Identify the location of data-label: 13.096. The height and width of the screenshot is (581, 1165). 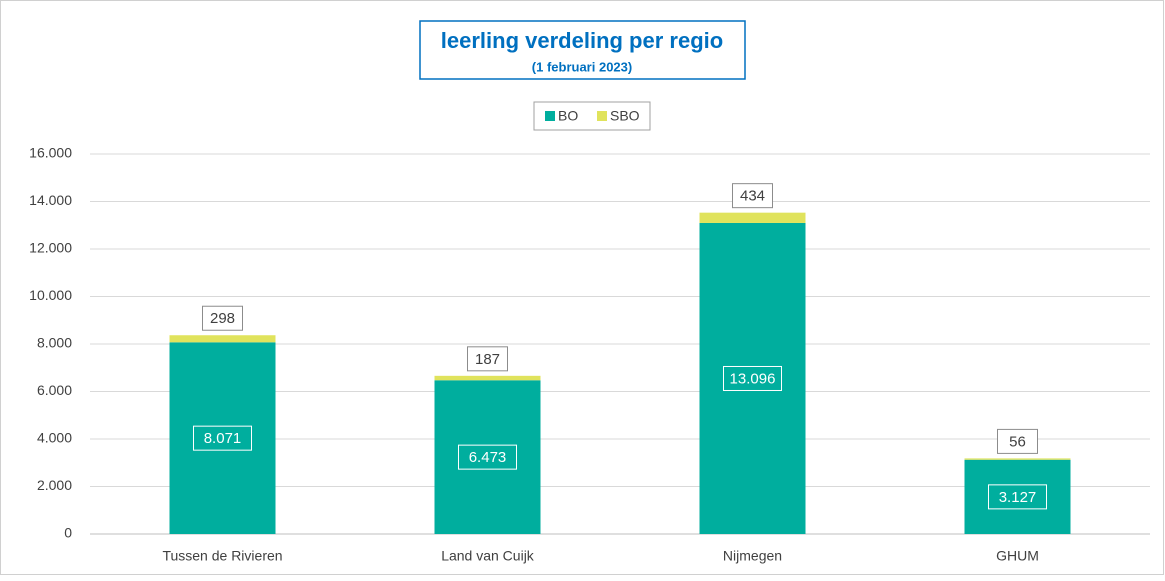
(753, 378).